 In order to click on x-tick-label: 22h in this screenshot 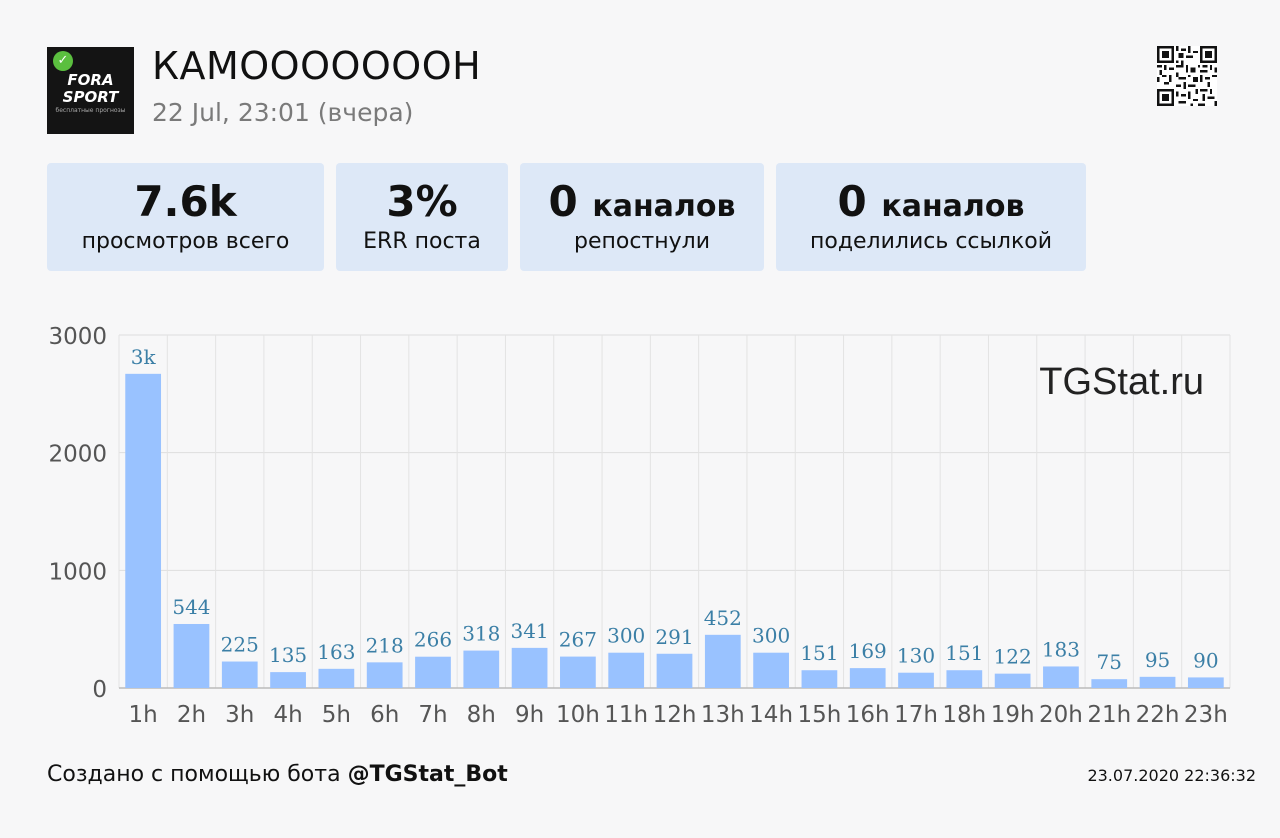, I will do `click(1158, 715)`.